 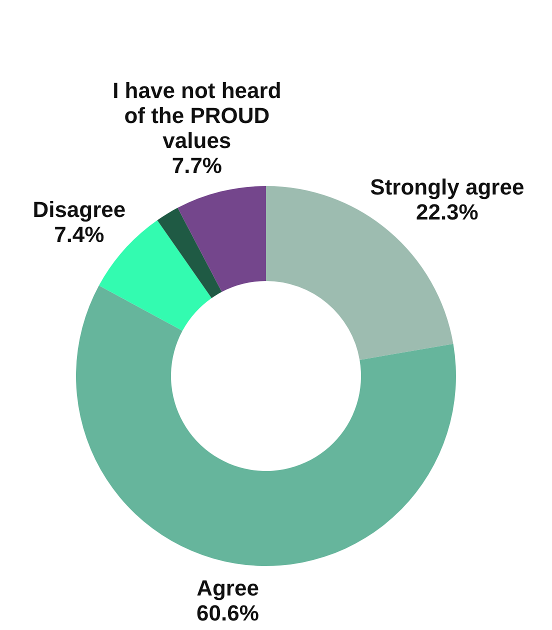 I want to click on slice-label: I have not heard of the PROUD values, so click(x=197, y=115).